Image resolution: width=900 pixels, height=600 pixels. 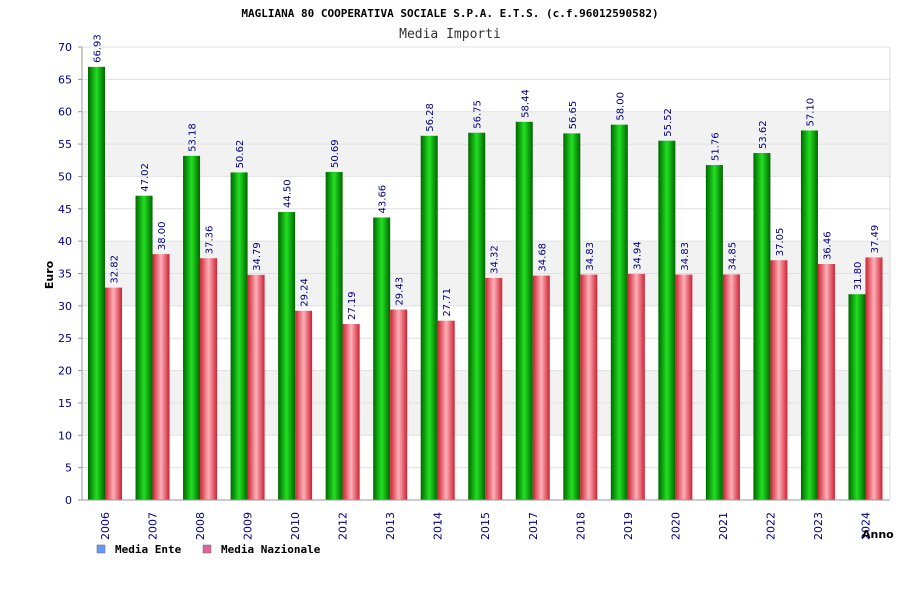 I want to click on bar-media-ente-2019, so click(x=619, y=312).